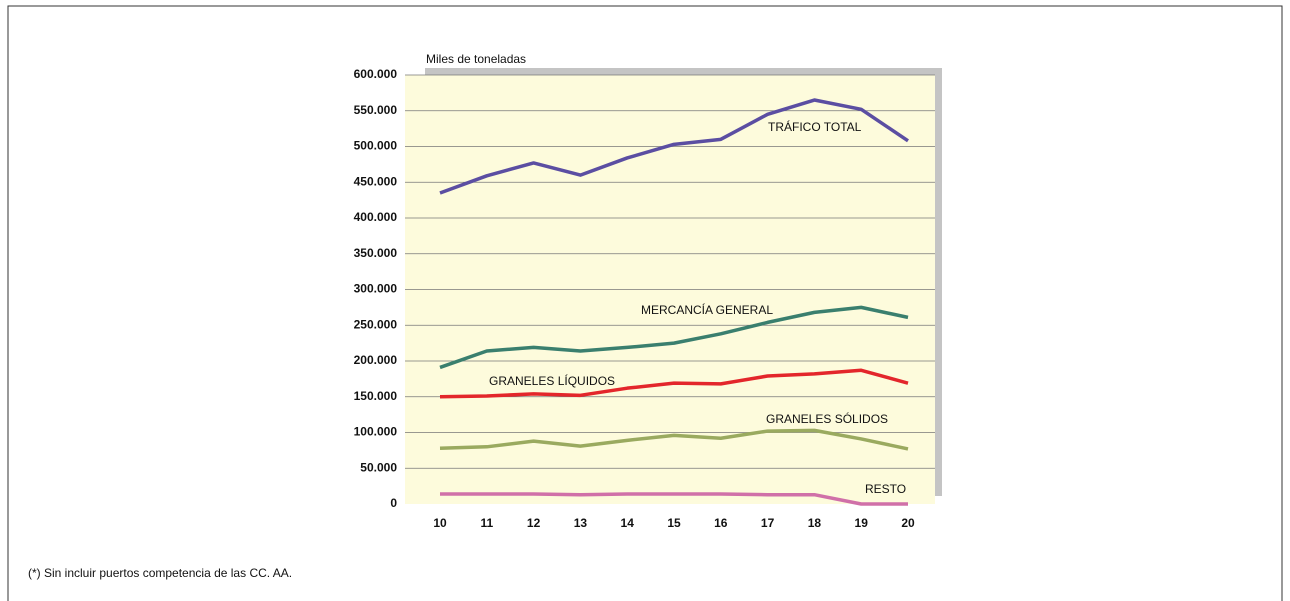 Image resolution: width=1290 pixels, height=601 pixels. I want to click on series-label: GRANELES SÓLIDOS, so click(827, 418).